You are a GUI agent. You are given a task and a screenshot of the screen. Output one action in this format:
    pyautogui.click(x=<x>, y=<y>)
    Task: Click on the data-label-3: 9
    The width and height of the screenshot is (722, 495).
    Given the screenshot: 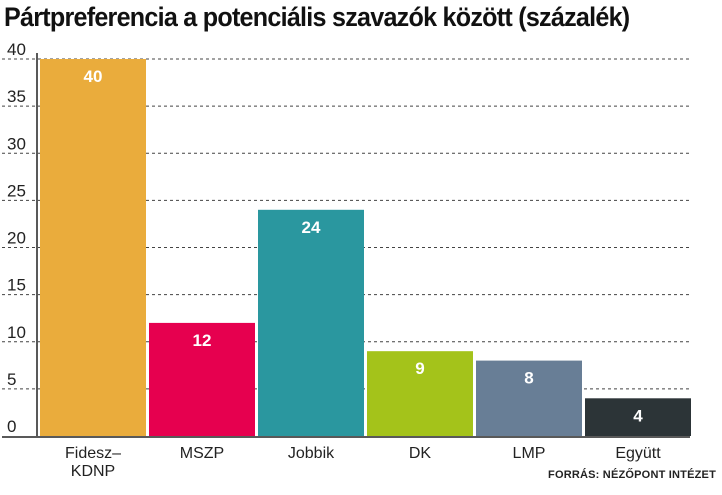 What is the action you would take?
    pyautogui.click(x=419, y=368)
    